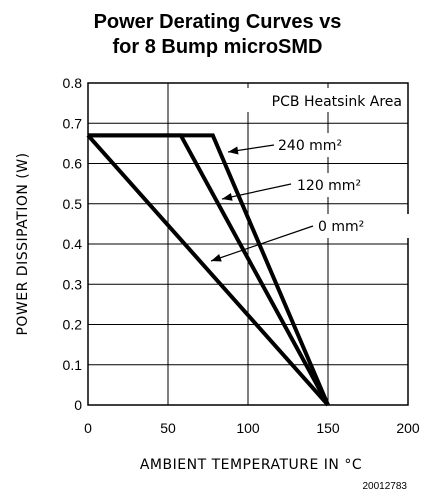 The width and height of the screenshot is (435, 496). Describe the element at coordinates (217, 22) in the screenshot. I see `chart-title: Power Derating Curves vs` at that location.